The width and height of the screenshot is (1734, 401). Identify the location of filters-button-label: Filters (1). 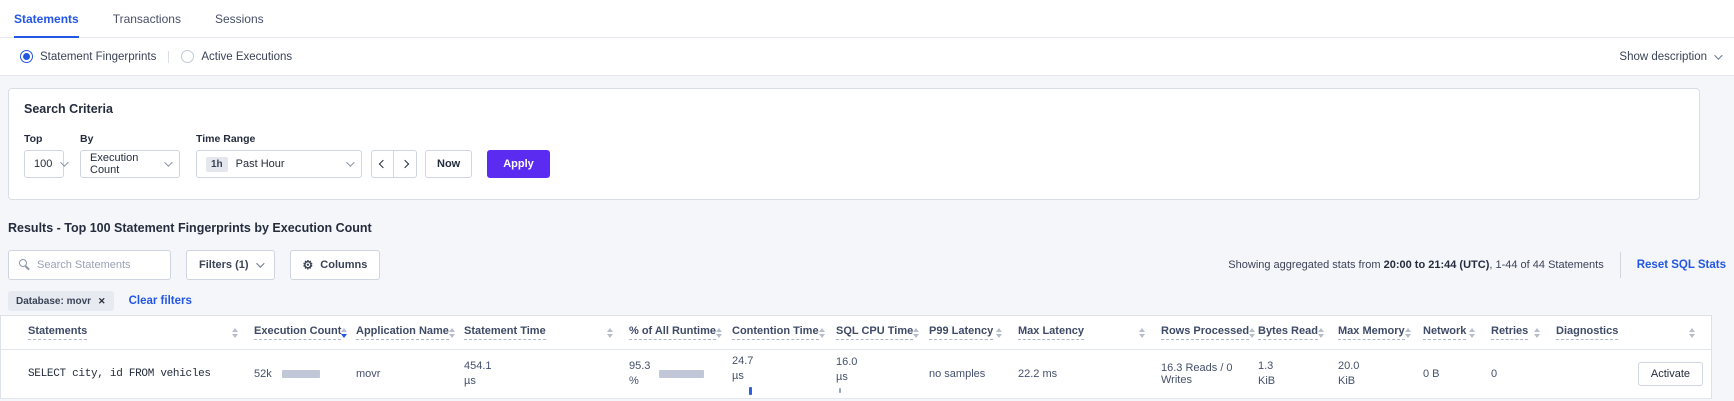
(224, 265).